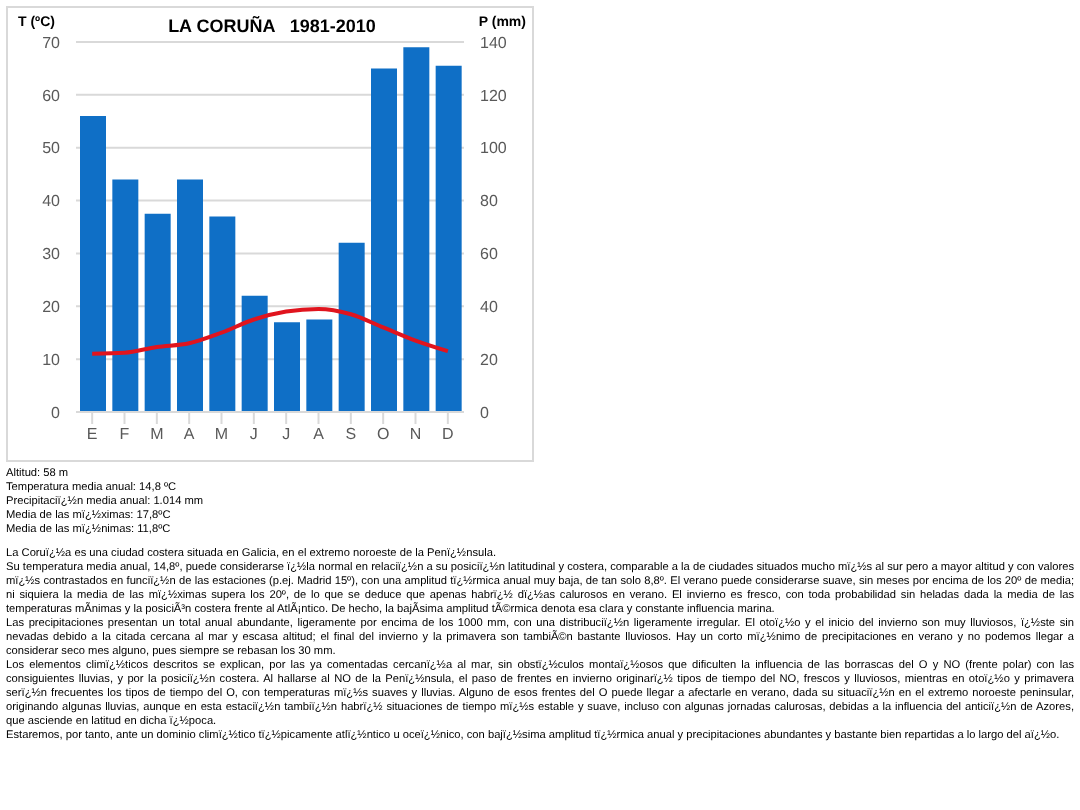 Image resolution: width=1080 pixels, height=810 pixels. What do you see at coordinates (485, 412) in the screenshot?
I see `y2-tick-label: 0` at bounding box center [485, 412].